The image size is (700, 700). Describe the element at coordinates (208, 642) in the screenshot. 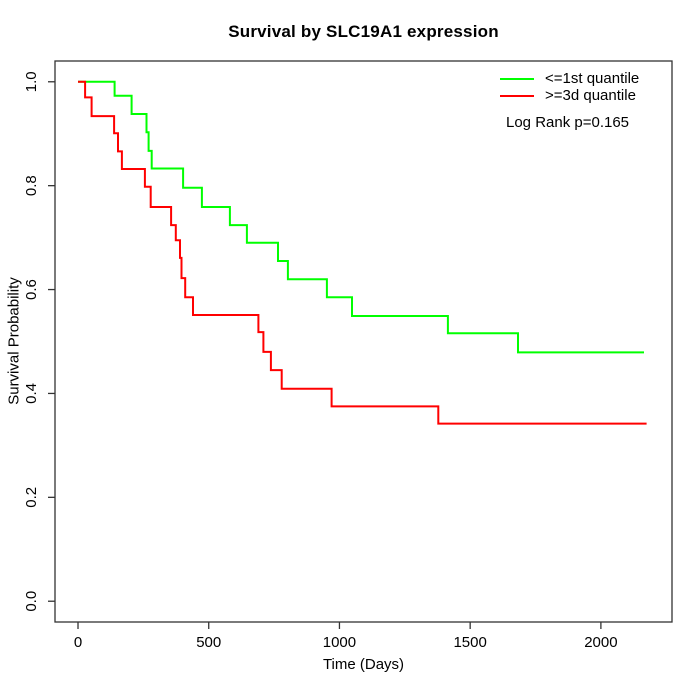

I see `x-tick-label: 500` at that location.